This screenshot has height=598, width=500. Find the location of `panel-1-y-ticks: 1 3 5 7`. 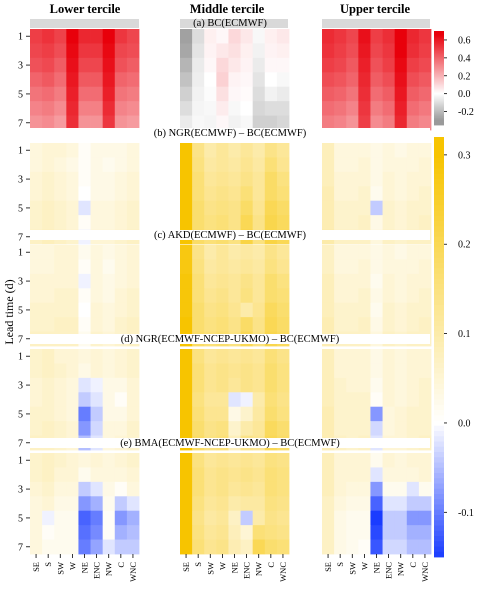

panel-1-y-ticks: 1 3 5 7 is located at coordinates (24, 80).